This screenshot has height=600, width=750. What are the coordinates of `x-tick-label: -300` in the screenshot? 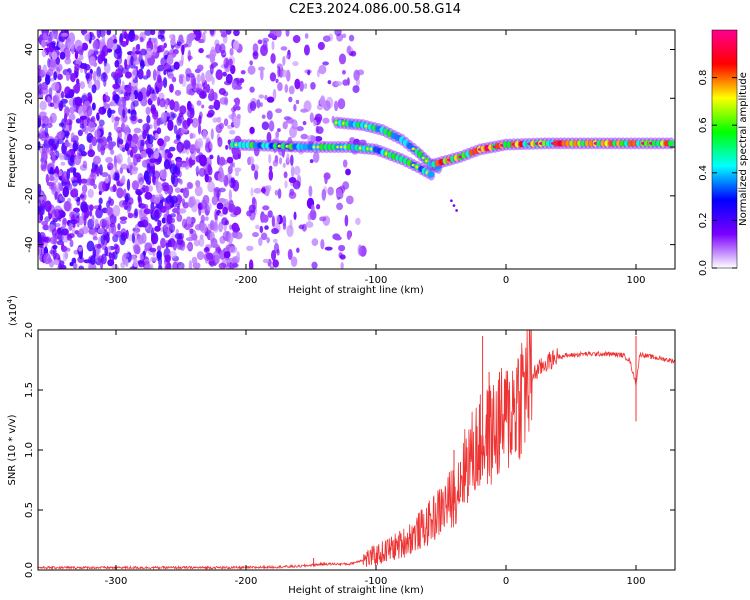 It's located at (116, 581).